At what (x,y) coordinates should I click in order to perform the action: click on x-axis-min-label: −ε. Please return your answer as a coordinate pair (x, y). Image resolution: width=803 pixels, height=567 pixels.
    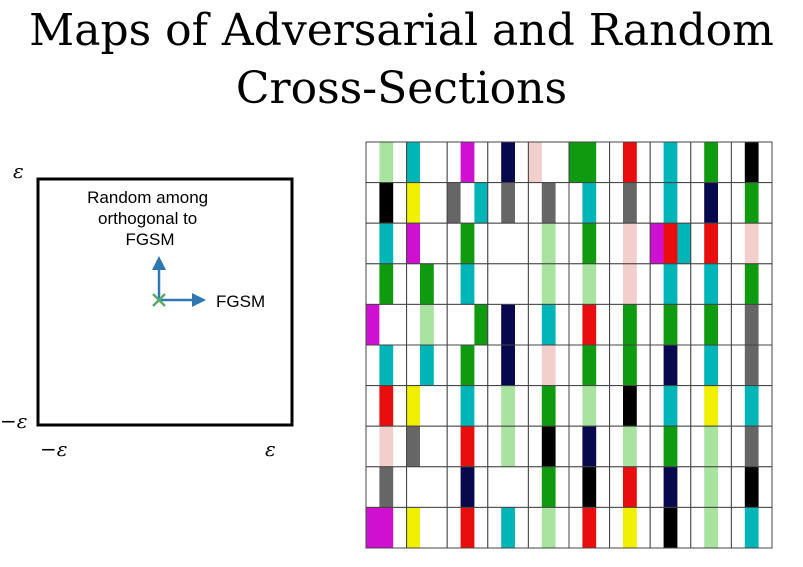
    Looking at the image, I should click on (54, 449).